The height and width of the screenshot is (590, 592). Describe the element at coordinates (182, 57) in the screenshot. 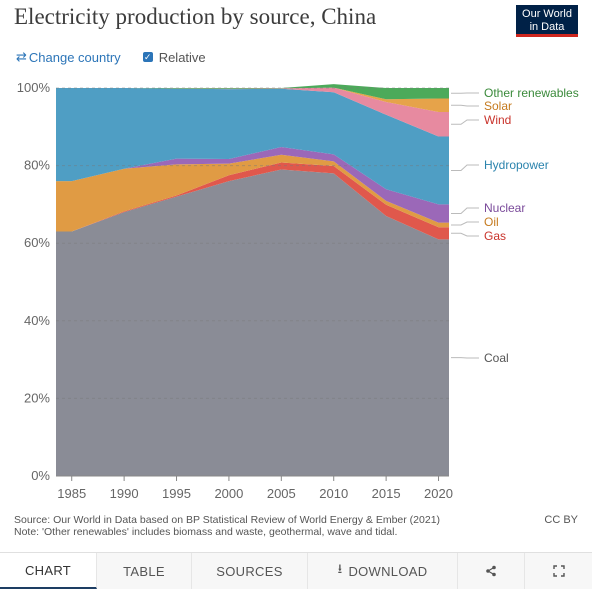

I see `relative-label: Relative` at that location.